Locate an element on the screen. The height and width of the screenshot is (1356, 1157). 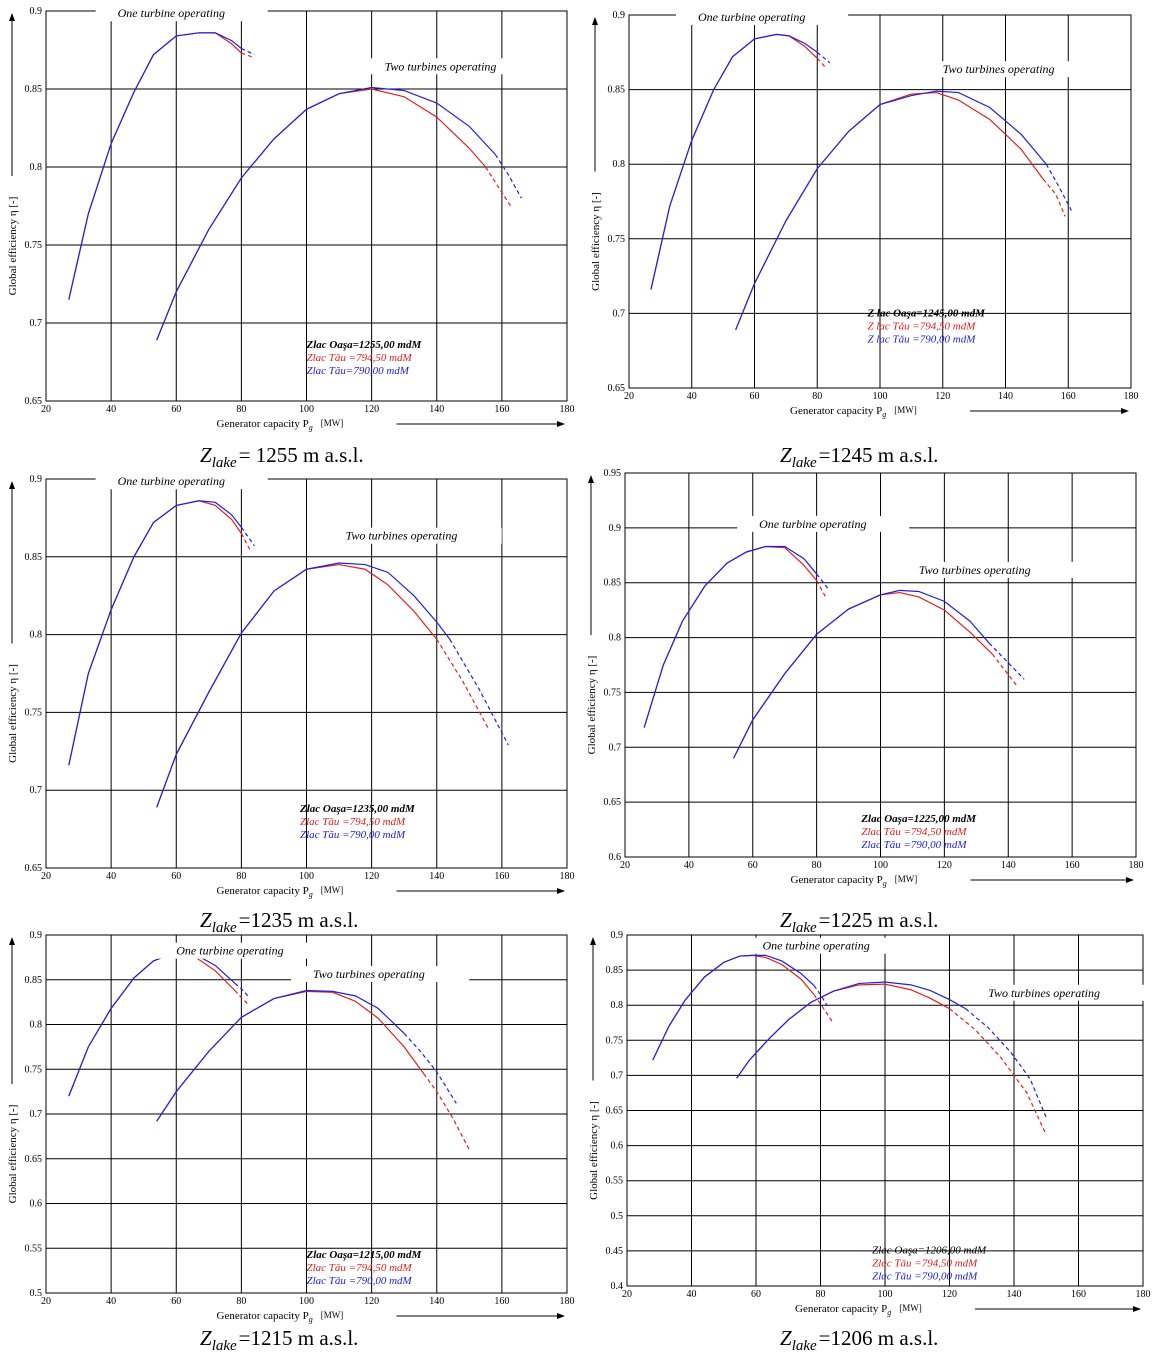
legend-entry: Z lac Oaşa=1245,00 mdM is located at coordinates (926, 313).